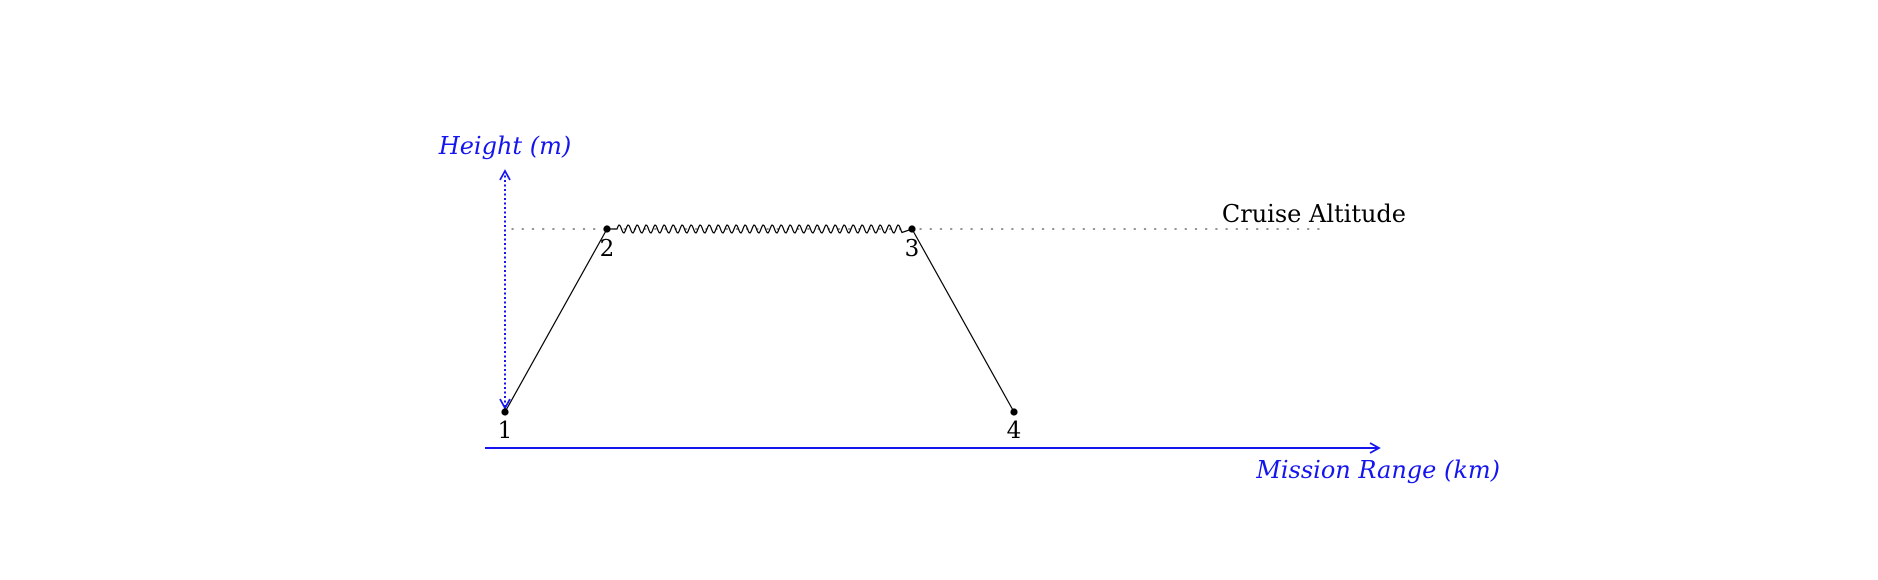 This screenshot has height=580, width=1878. I want to click on point-2-marker, so click(607, 229).